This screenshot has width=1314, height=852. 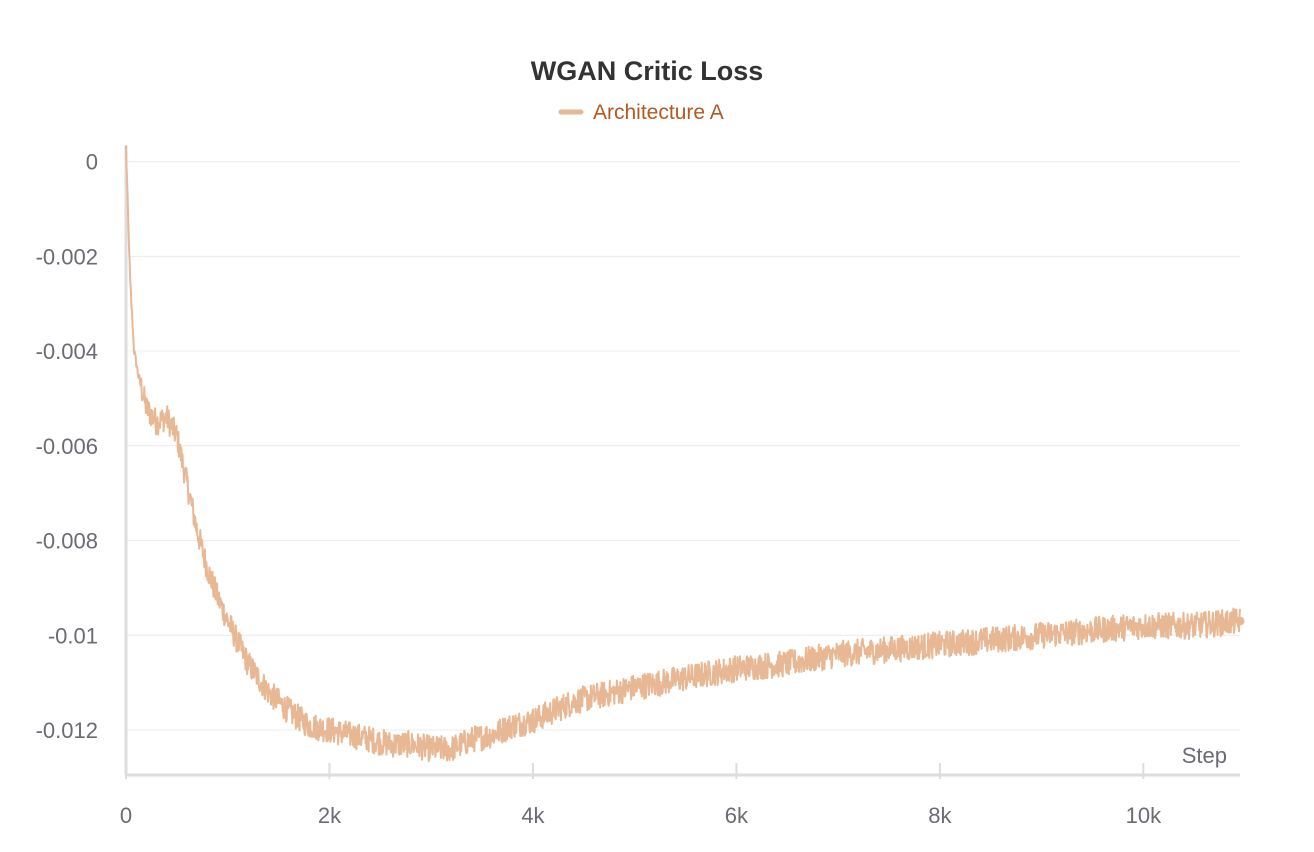 I want to click on legend: Architecture A, so click(x=641, y=112).